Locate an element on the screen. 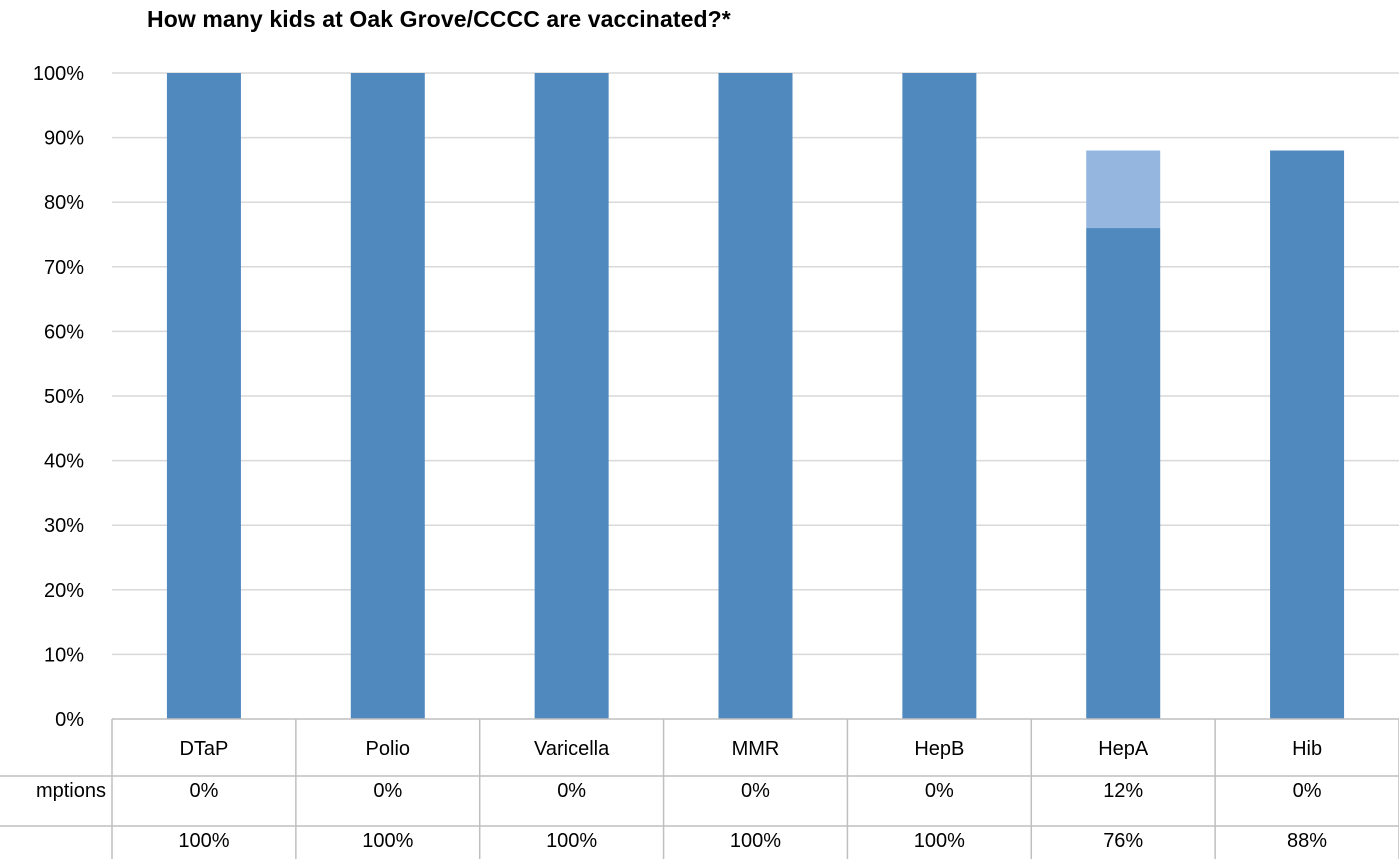  x-category-label: HepB is located at coordinates (939, 749).